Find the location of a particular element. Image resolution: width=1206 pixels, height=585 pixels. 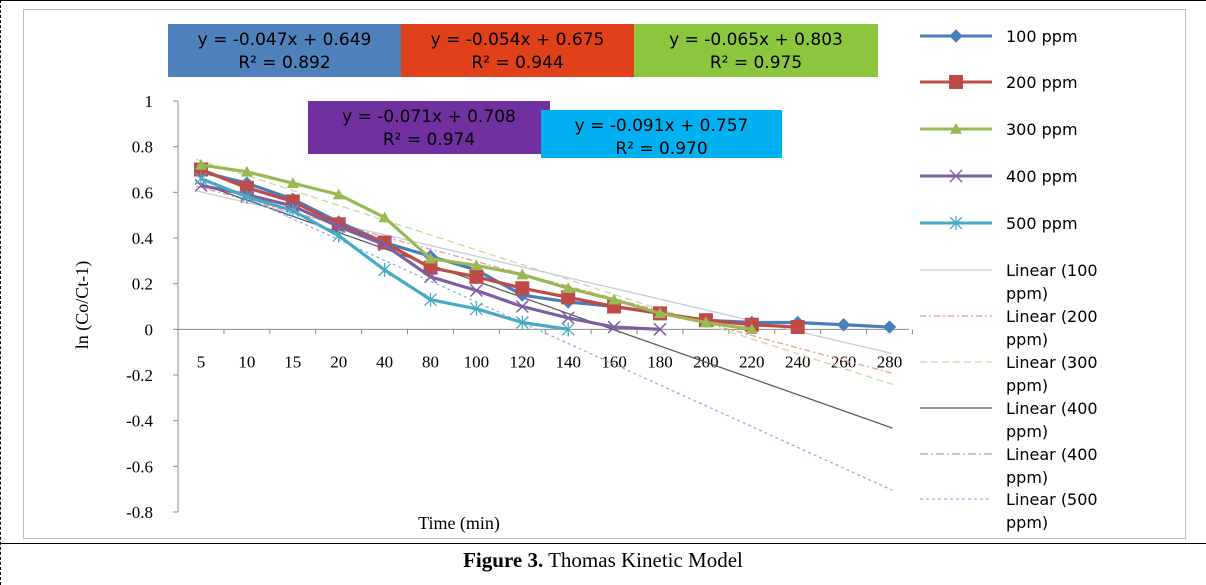

equation-box: y = -0.065x + 0.803 R² = 0.975 is located at coordinates (756, 50).